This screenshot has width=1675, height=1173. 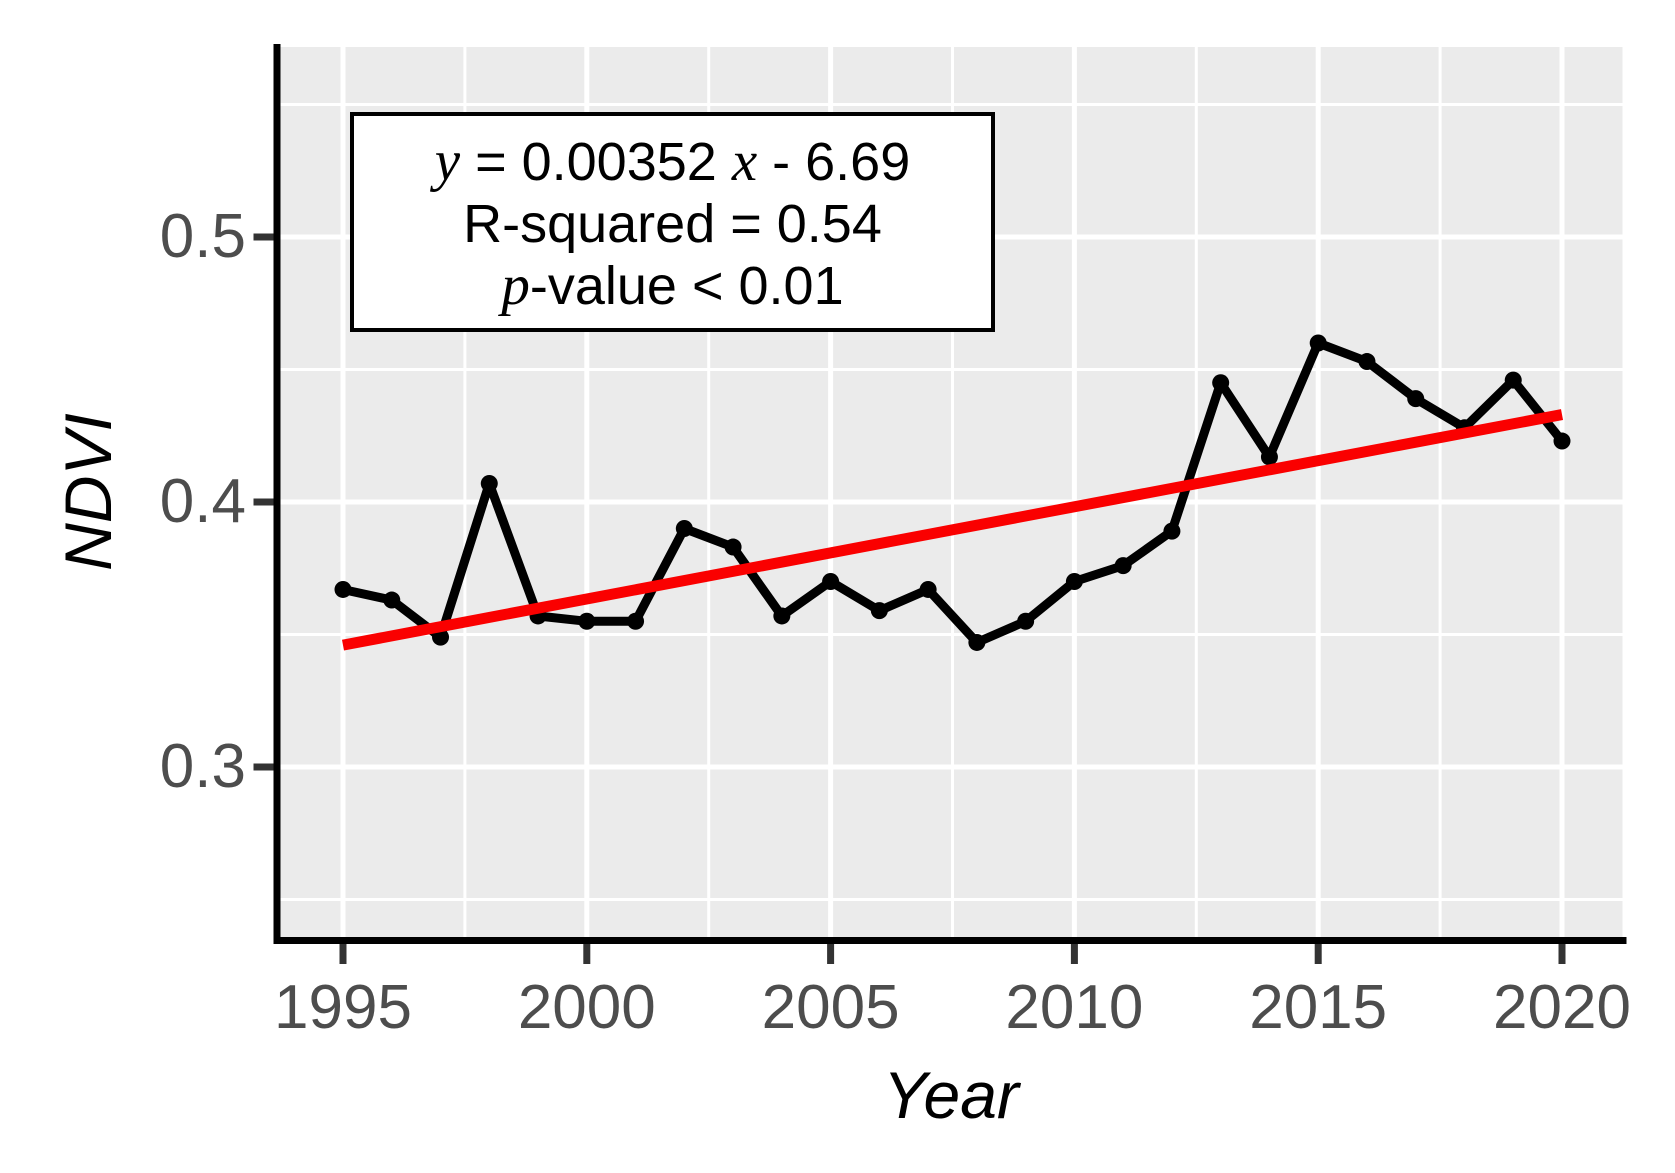 I want to click on y-axis-ticks, so click(x=263, y=502).